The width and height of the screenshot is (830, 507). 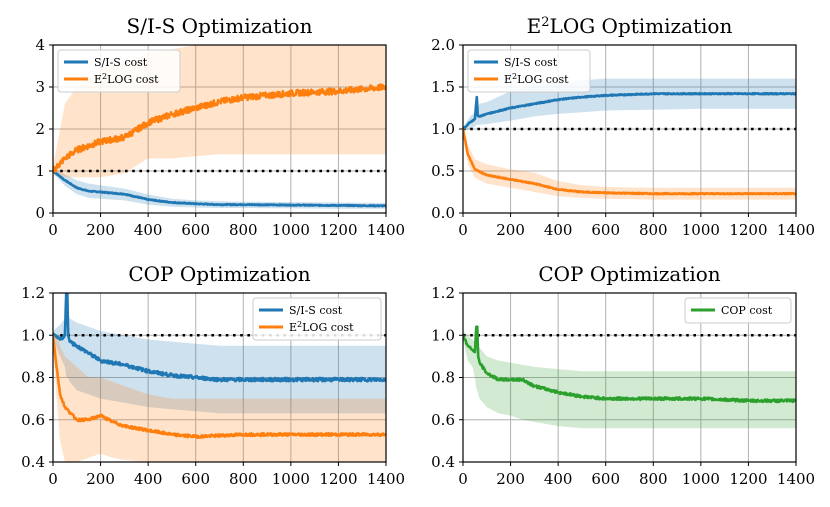 What do you see at coordinates (443, 87) in the screenshot?
I see `y-tick-label: 1.5` at bounding box center [443, 87].